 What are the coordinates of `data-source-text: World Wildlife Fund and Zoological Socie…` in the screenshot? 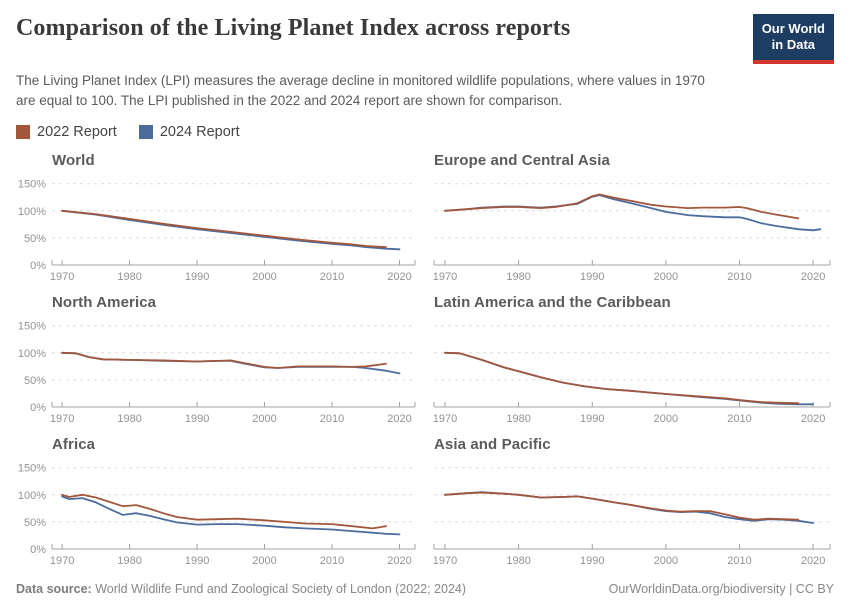 It's located at (279, 589).